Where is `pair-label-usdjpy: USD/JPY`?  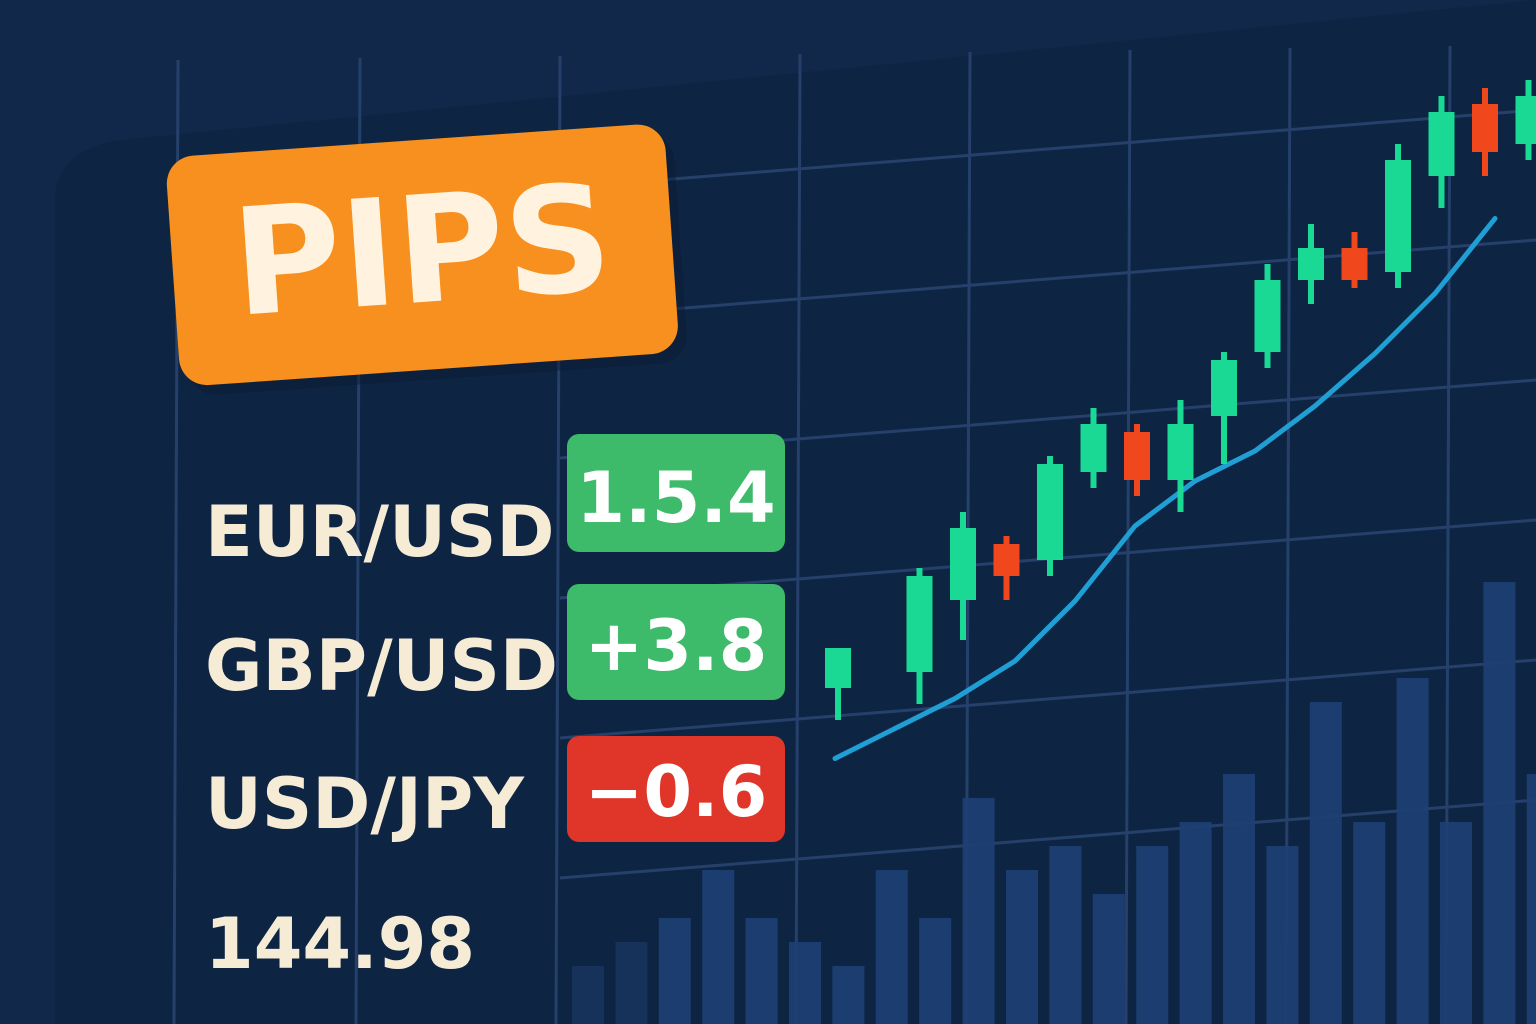 pair-label-usdjpy: USD/JPY is located at coordinates (365, 804).